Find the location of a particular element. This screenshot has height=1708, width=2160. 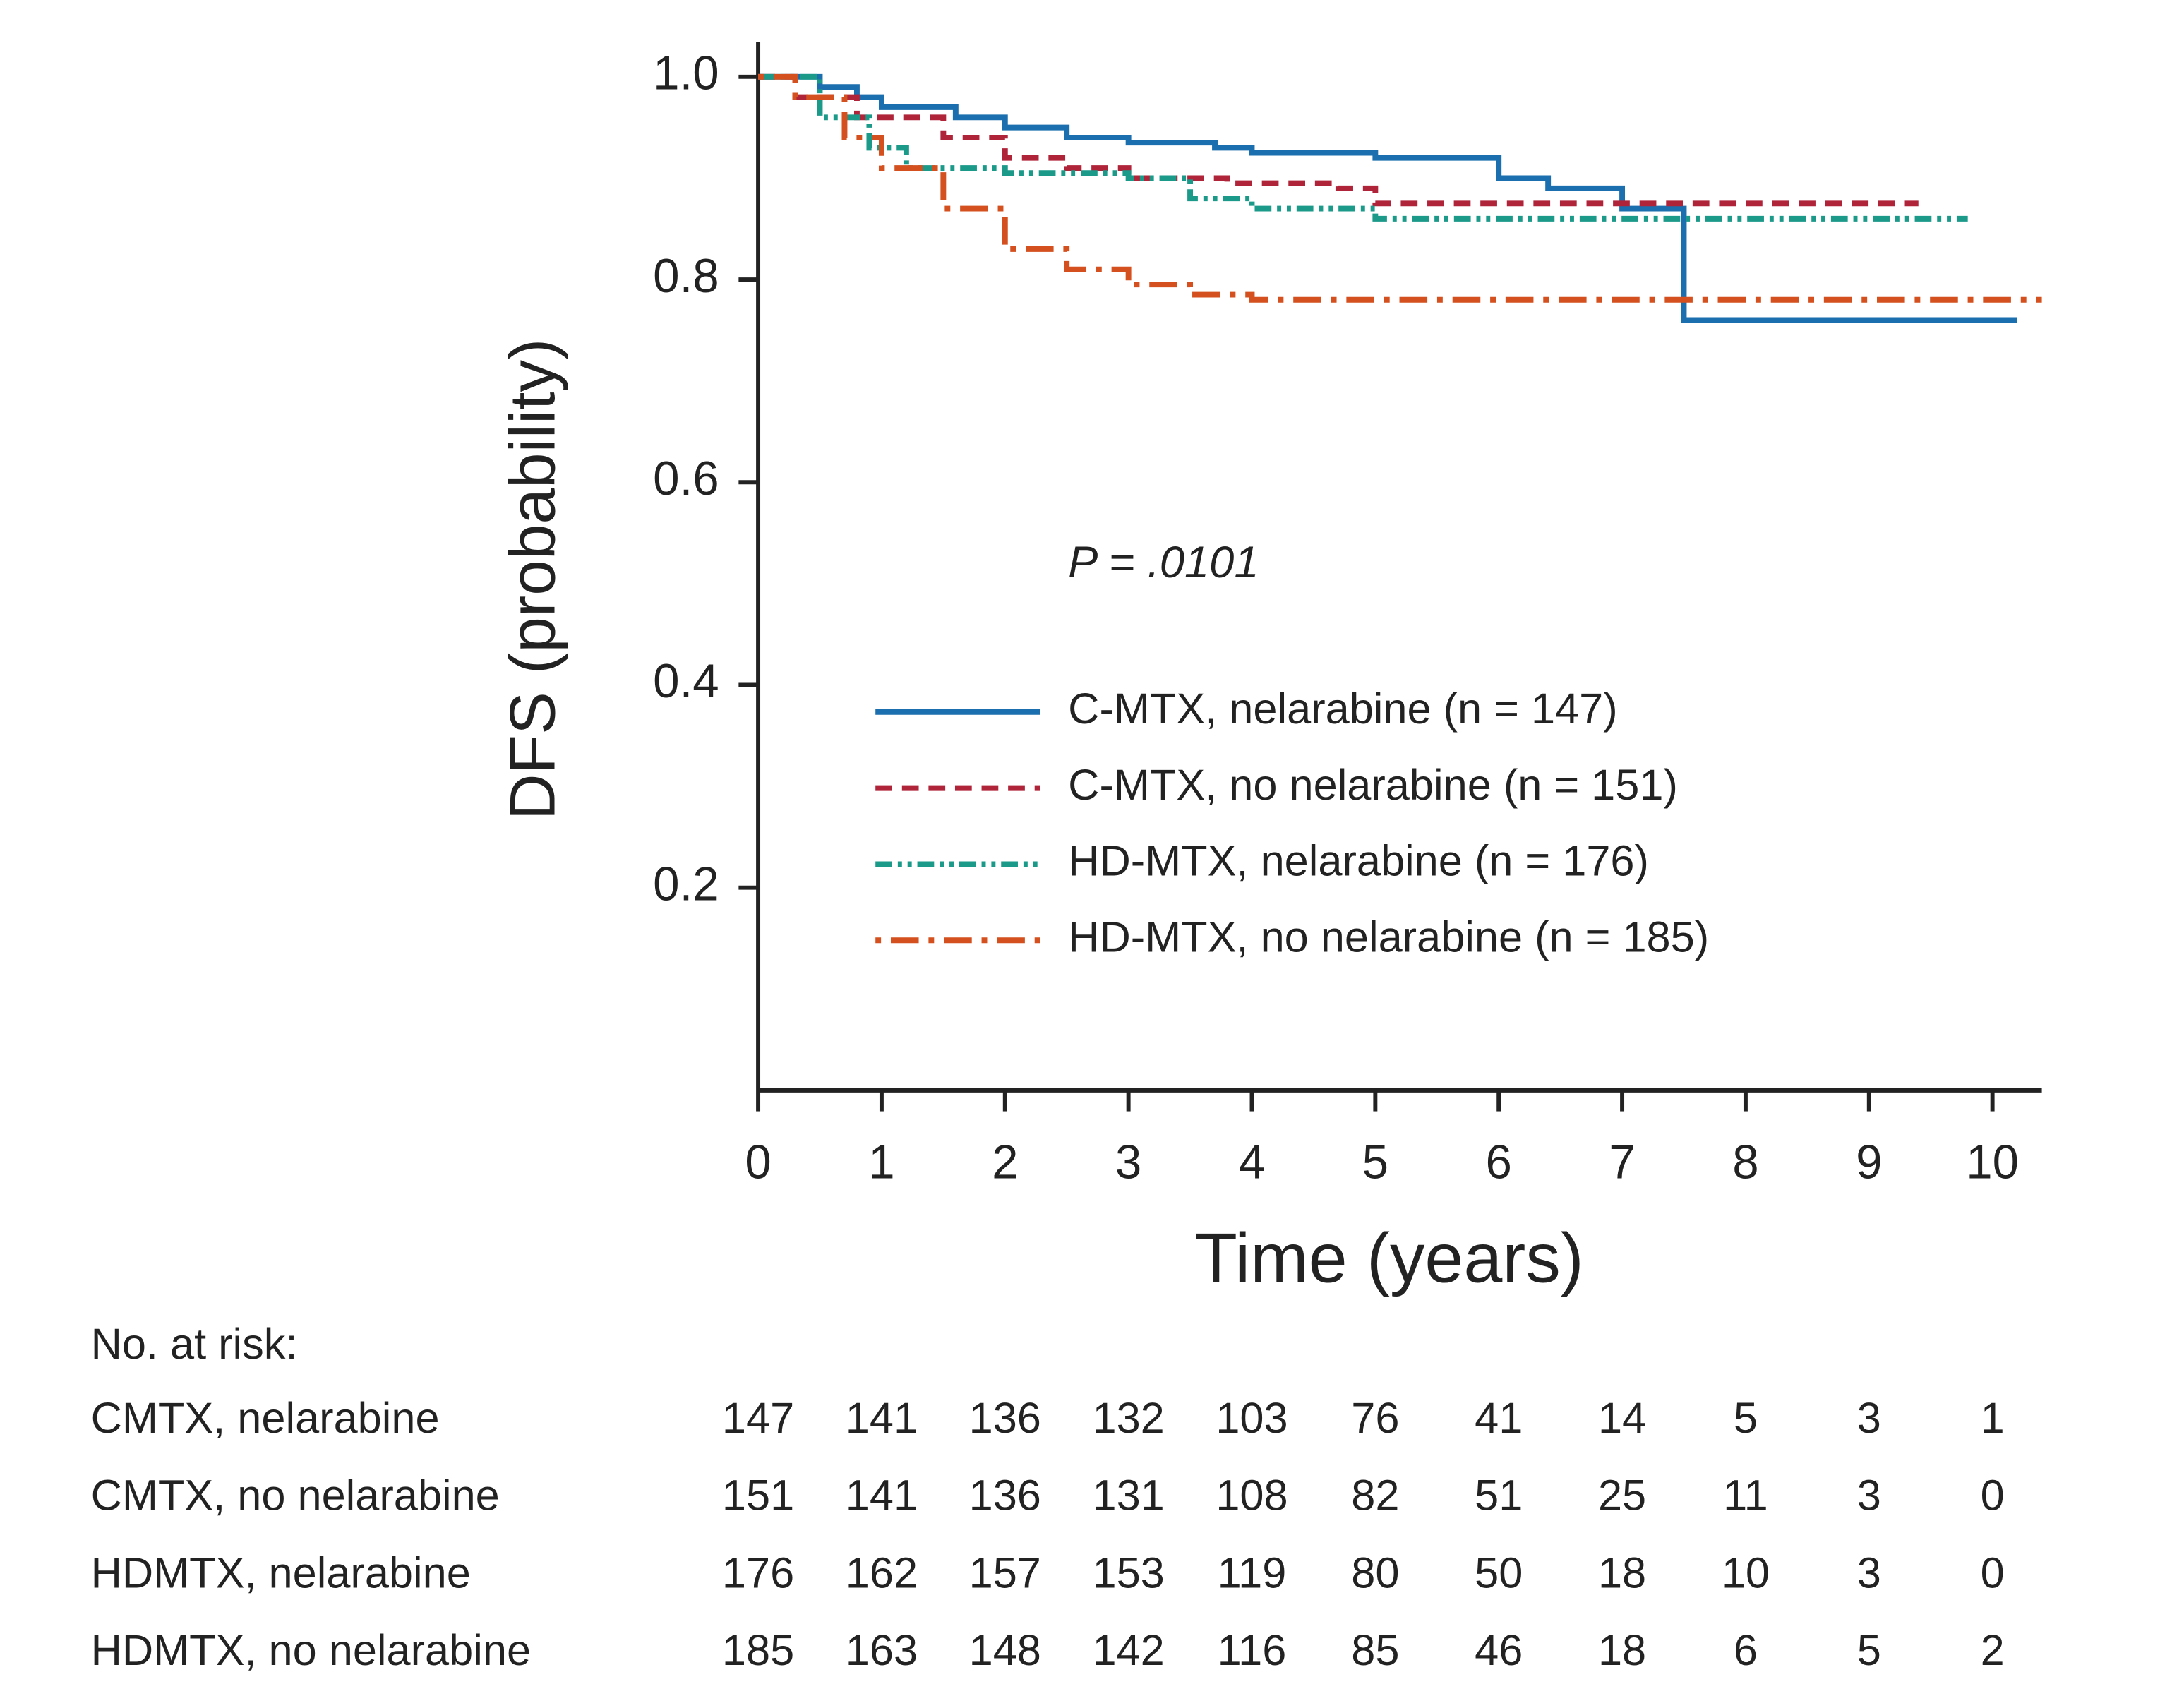

x-tick-label: 8 is located at coordinates (1745, 1162).